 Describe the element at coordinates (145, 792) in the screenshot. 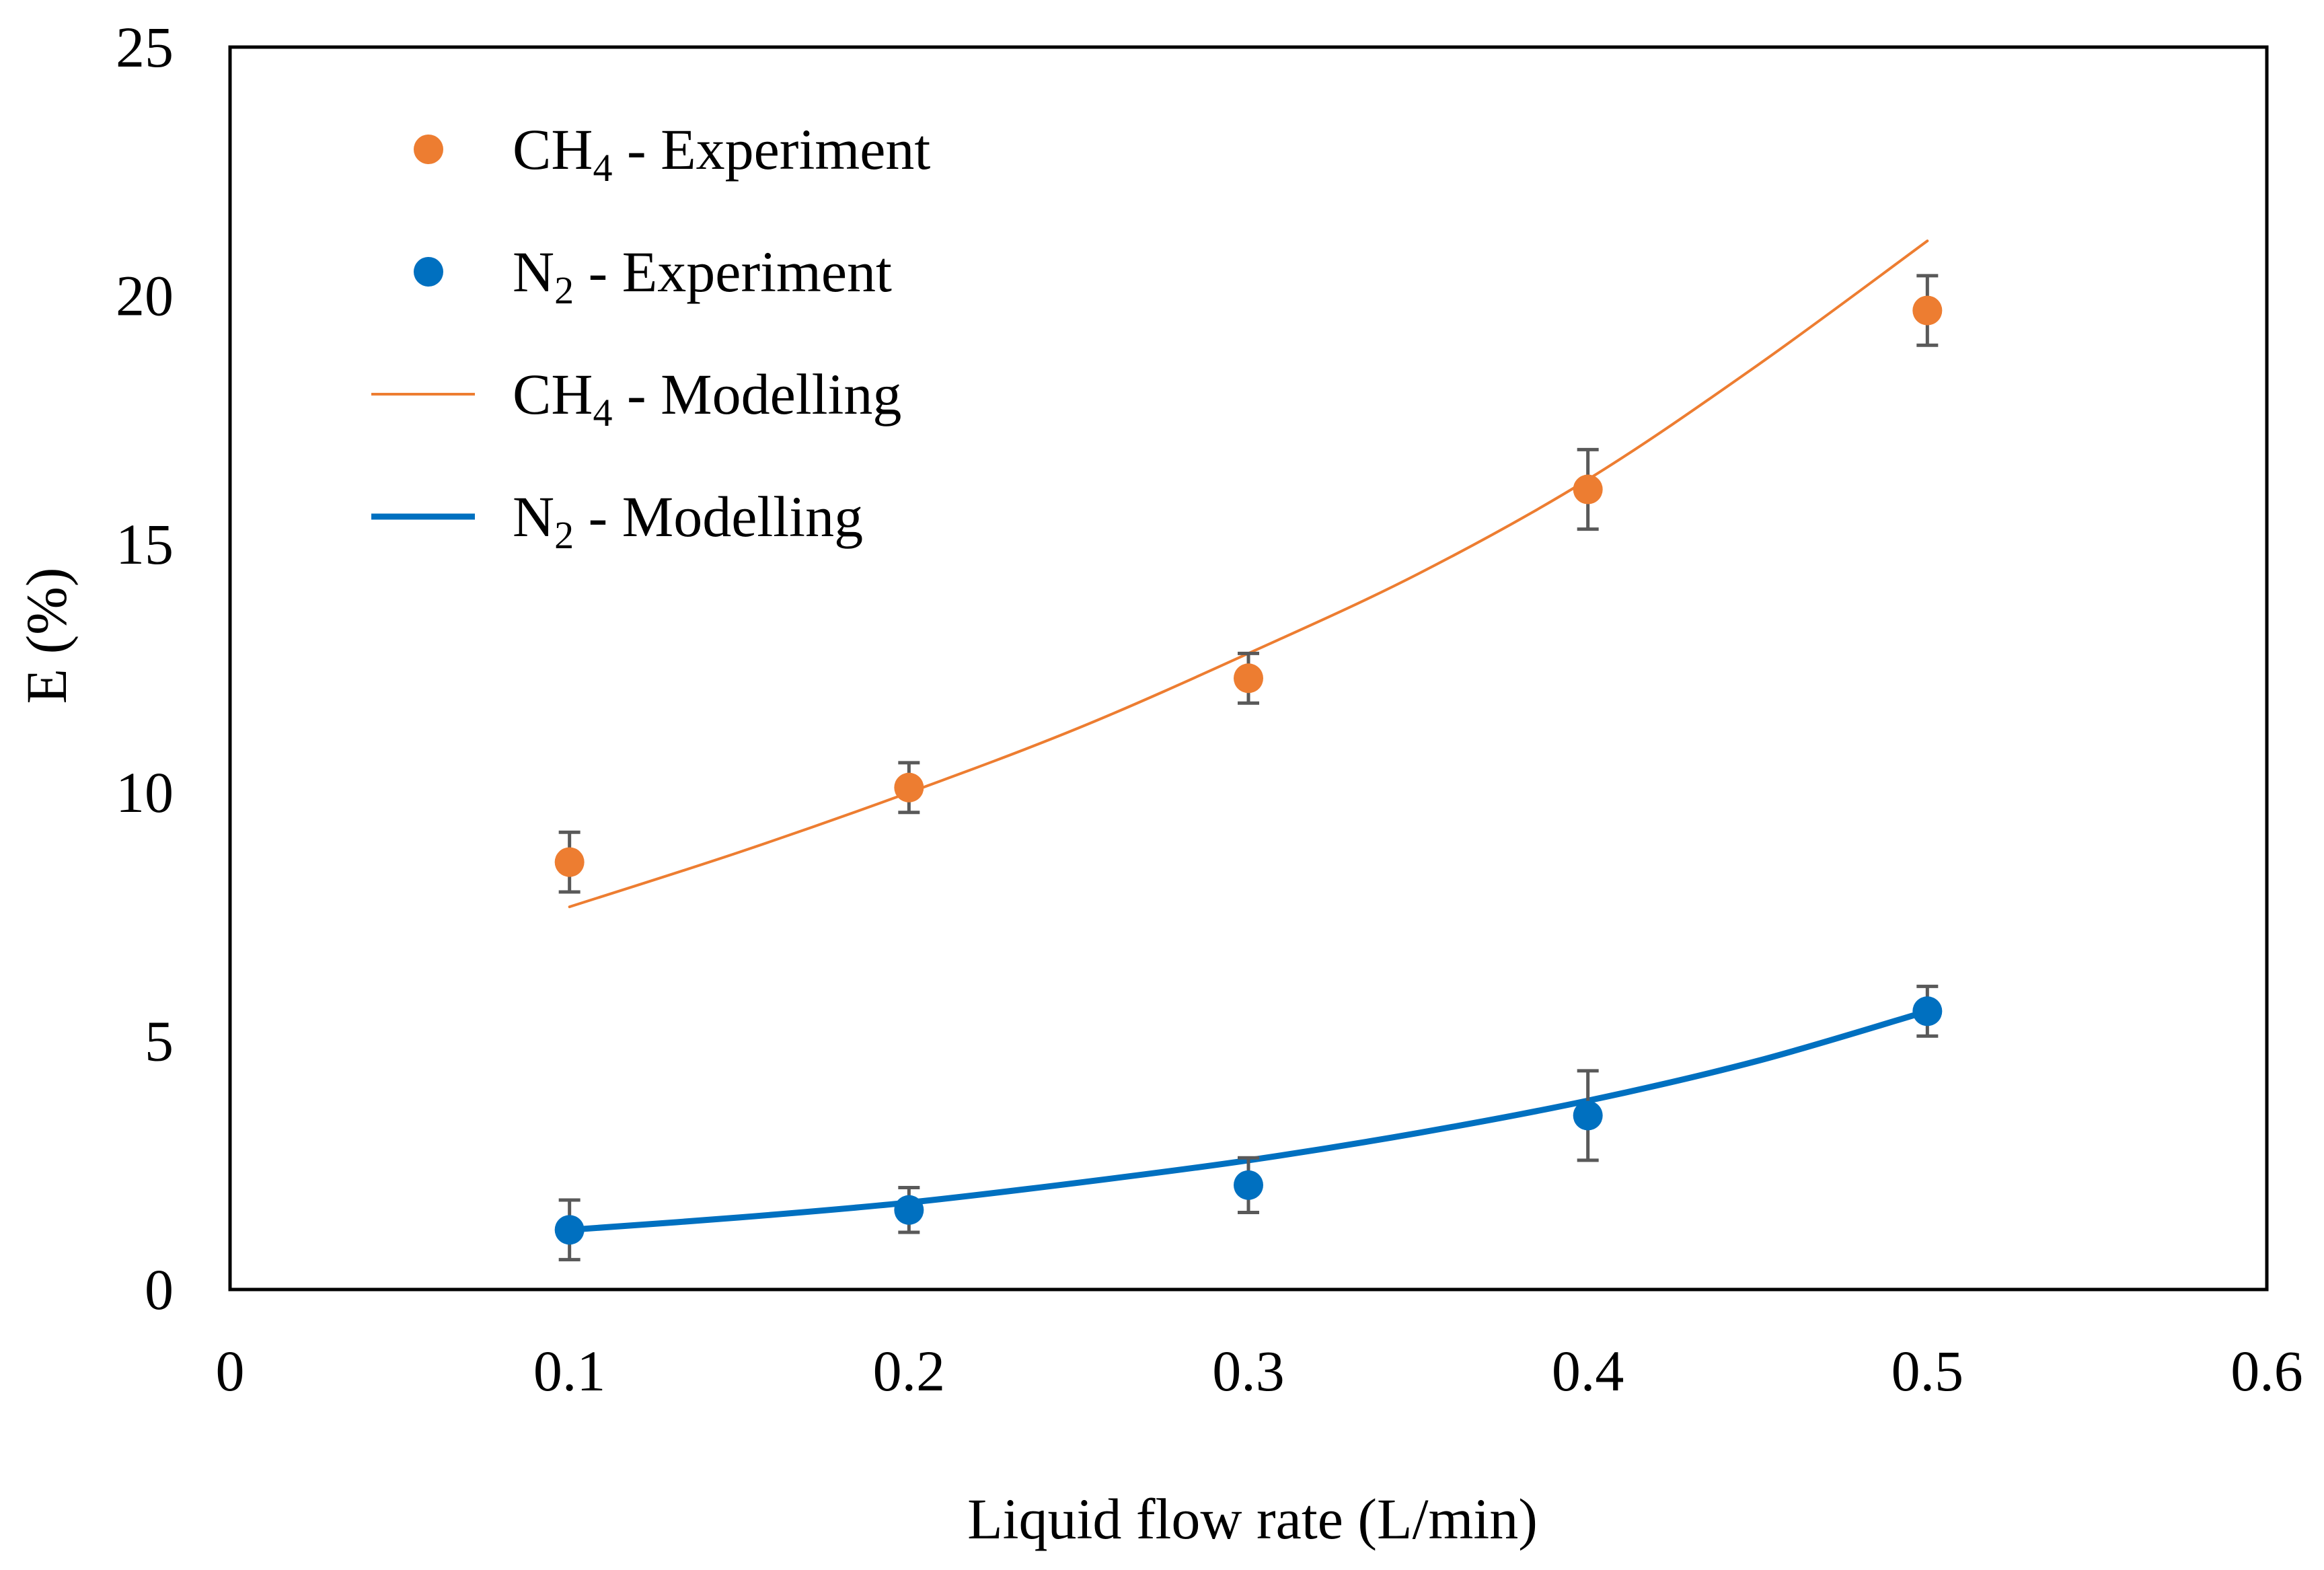

I see `y-tick-label: 10` at that location.